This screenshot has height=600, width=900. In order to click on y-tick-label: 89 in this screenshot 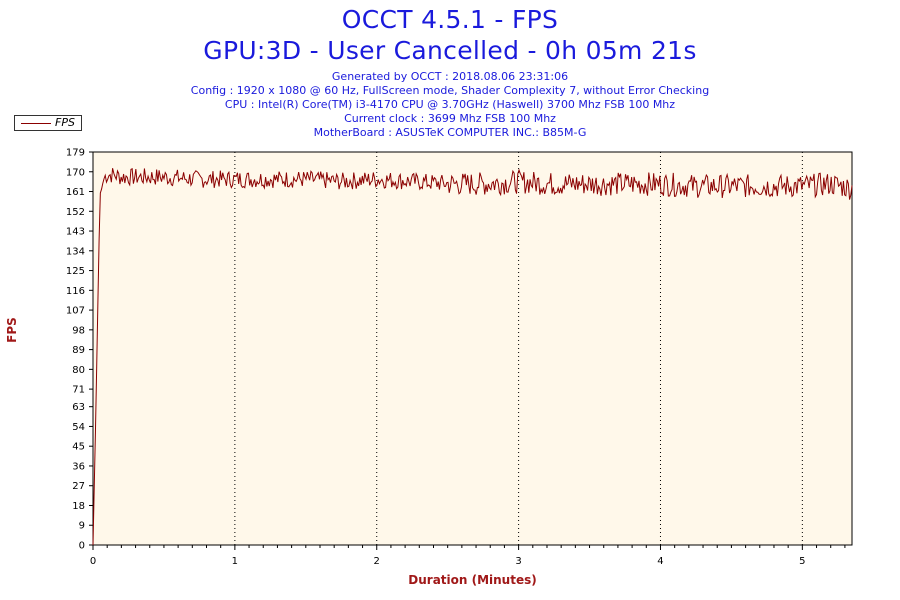, I will do `click(78, 350)`.